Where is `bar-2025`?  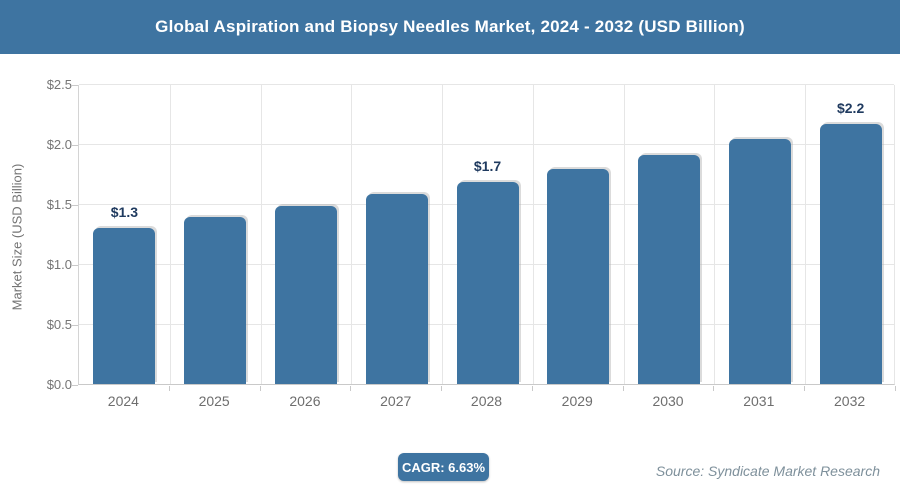
bar-2025 is located at coordinates (215, 300).